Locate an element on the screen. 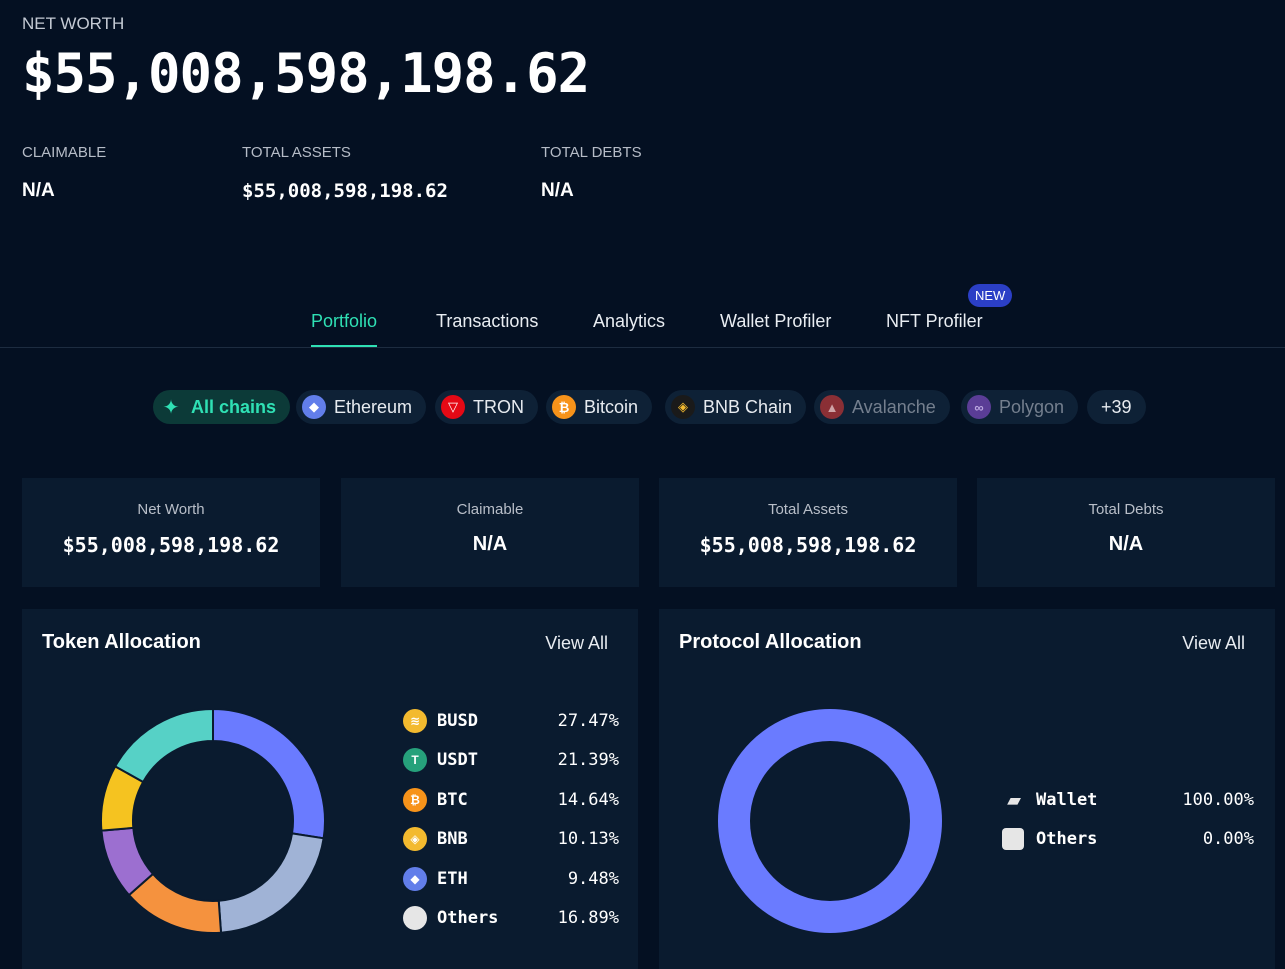 The height and width of the screenshot is (969, 1285). chain-chip-label: Avalanche is located at coordinates (894, 406).